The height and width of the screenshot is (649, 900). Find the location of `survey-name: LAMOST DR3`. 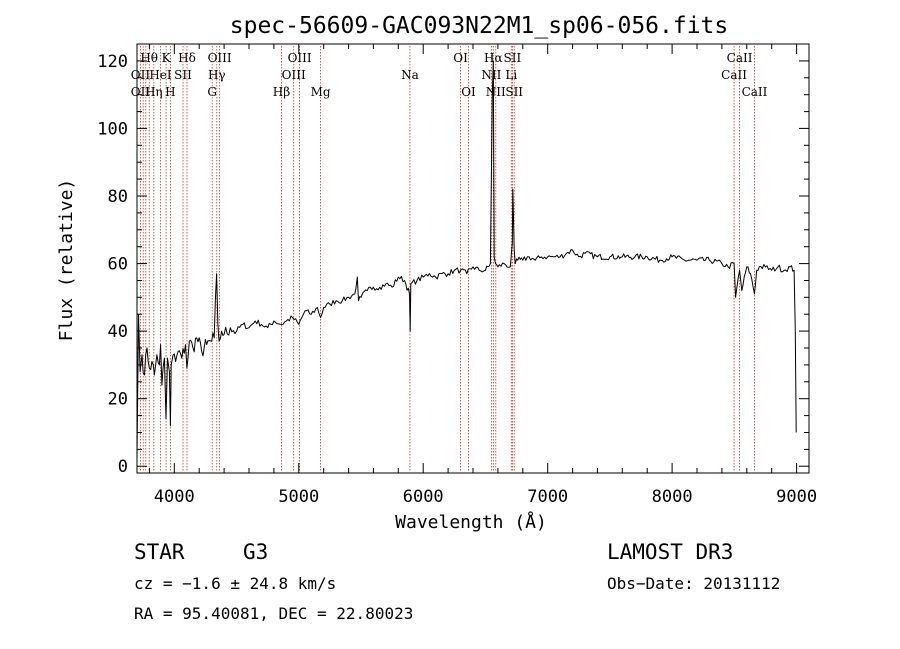

survey-name: LAMOST DR3 is located at coordinates (670, 552).